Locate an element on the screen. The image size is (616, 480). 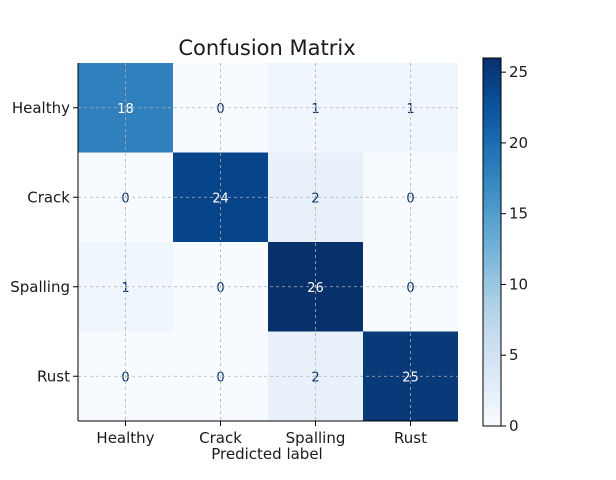
cell-value-label: 18 is located at coordinates (125, 109).